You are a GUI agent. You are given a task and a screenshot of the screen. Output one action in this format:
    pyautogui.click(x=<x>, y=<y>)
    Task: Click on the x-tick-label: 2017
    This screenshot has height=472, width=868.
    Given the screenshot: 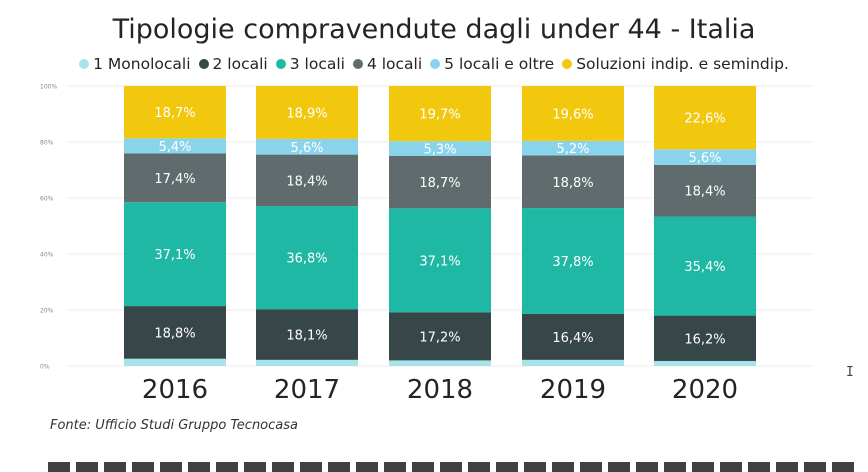 What is the action you would take?
    pyautogui.click(x=307, y=390)
    